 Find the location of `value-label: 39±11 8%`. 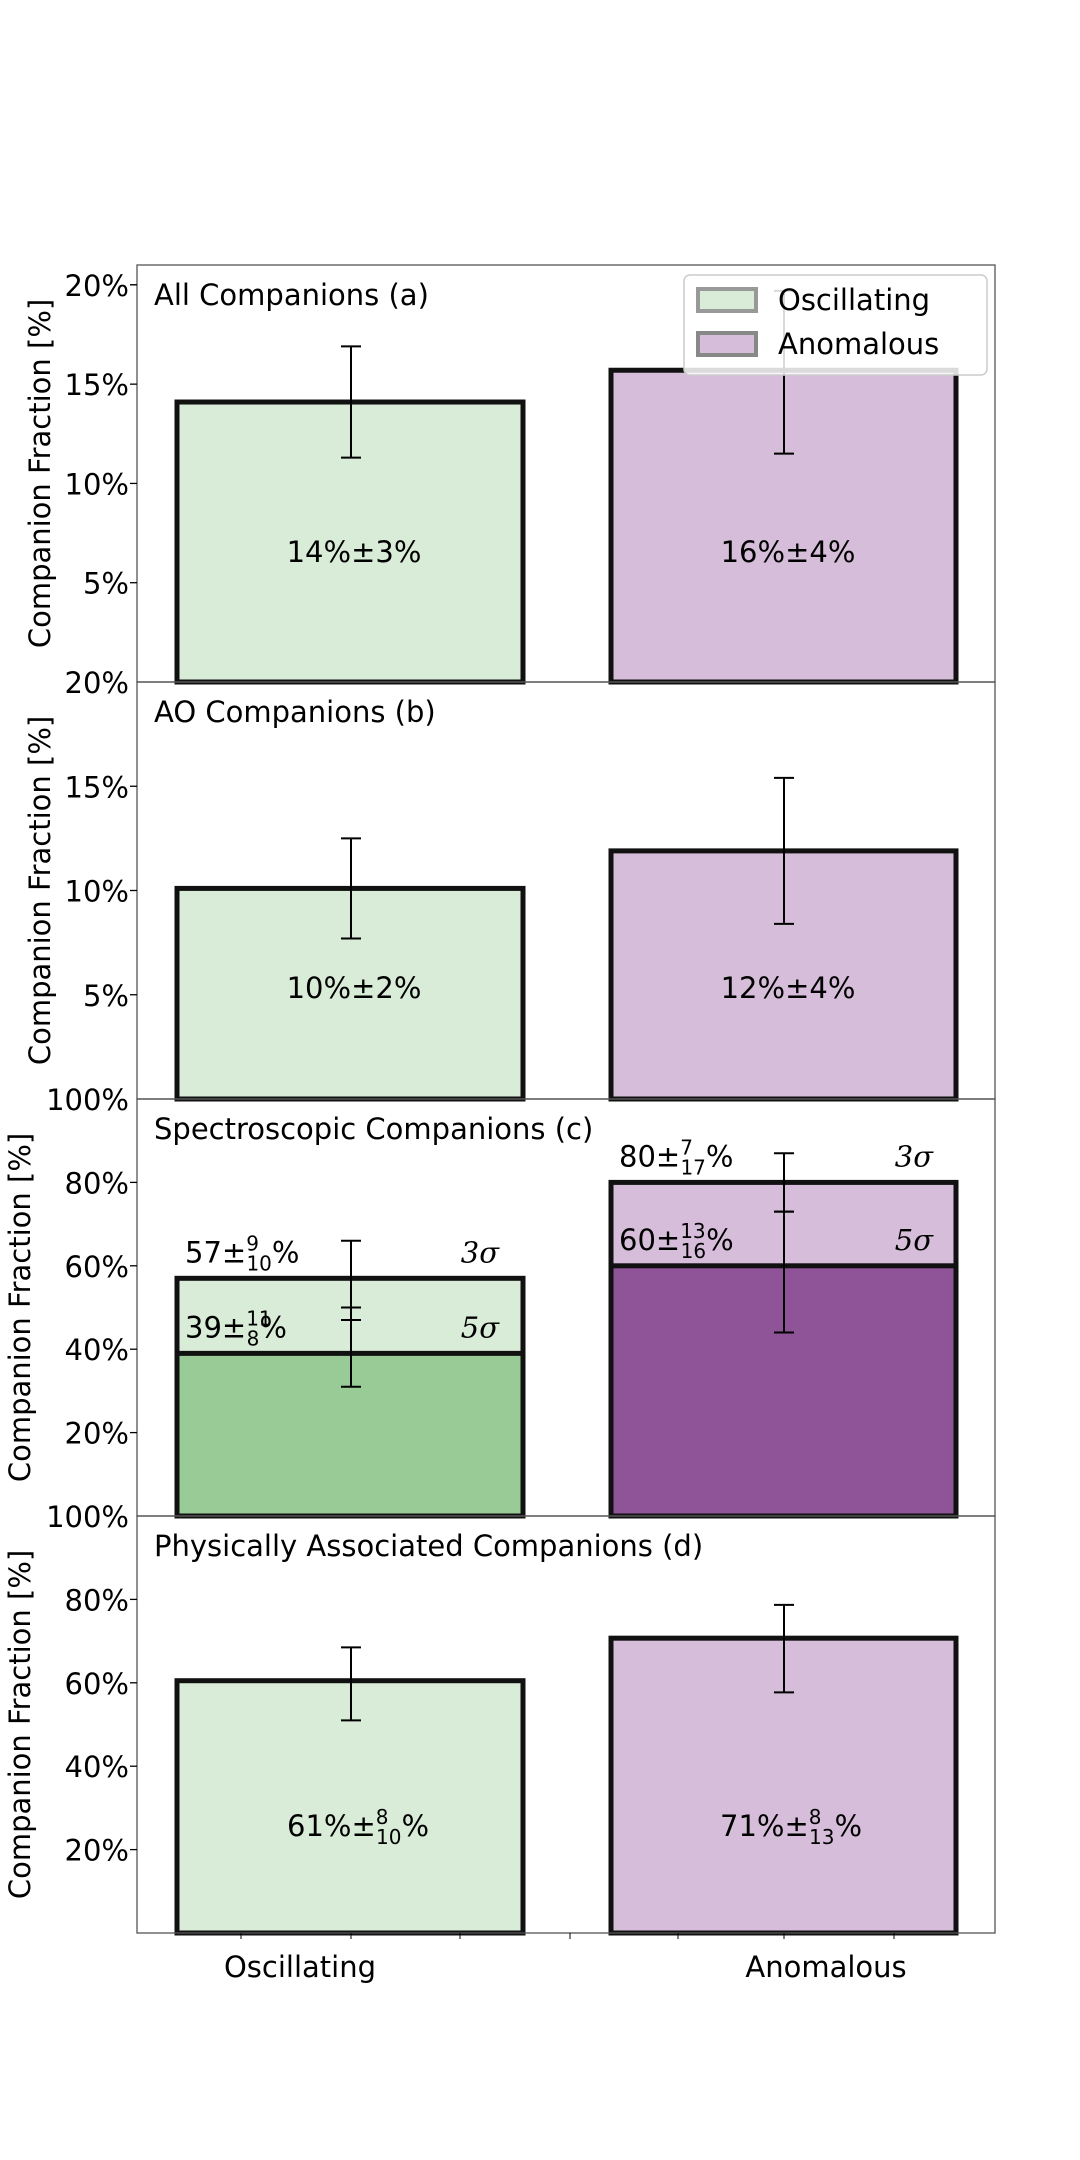

value-label: 39±11 8% is located at coordinates (236, 1328).